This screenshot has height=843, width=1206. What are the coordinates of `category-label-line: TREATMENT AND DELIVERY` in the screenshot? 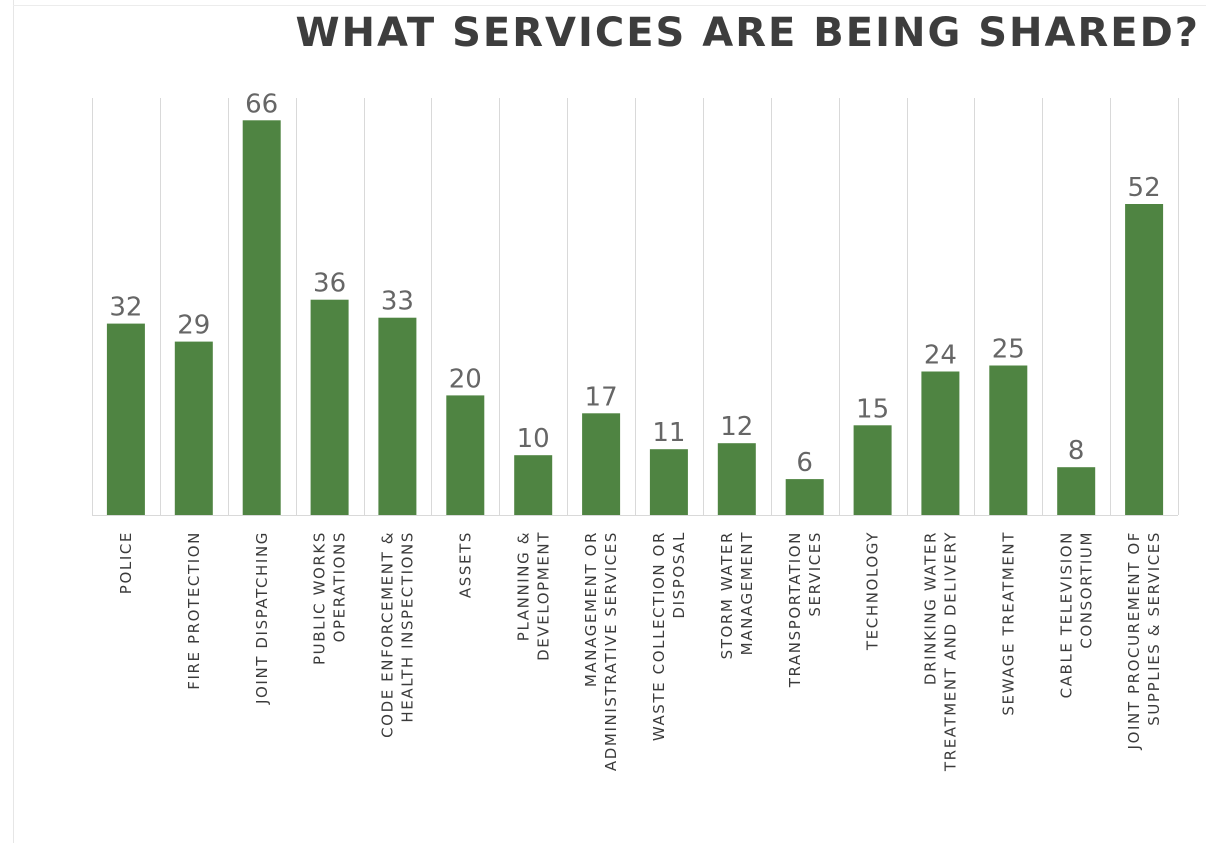 It's located at (951, 651).